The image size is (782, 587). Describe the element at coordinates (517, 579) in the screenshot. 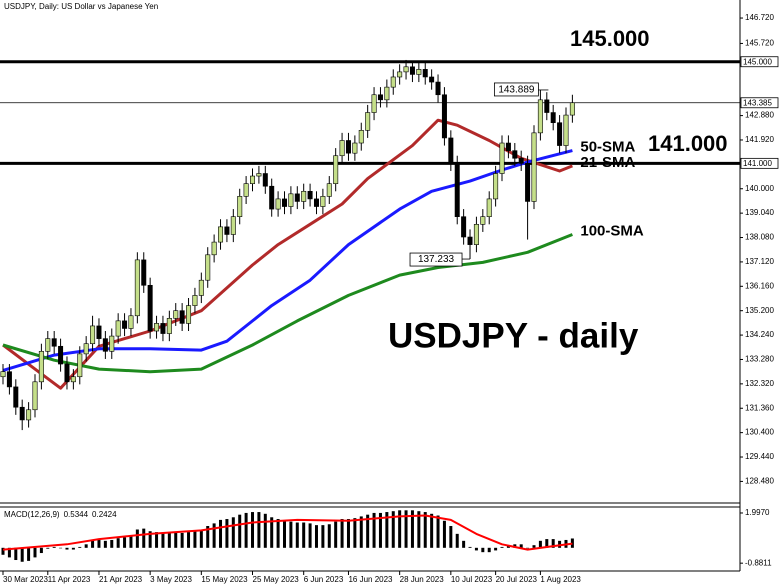

I see `x-tick-label: 20 Jul 2023` at that location.